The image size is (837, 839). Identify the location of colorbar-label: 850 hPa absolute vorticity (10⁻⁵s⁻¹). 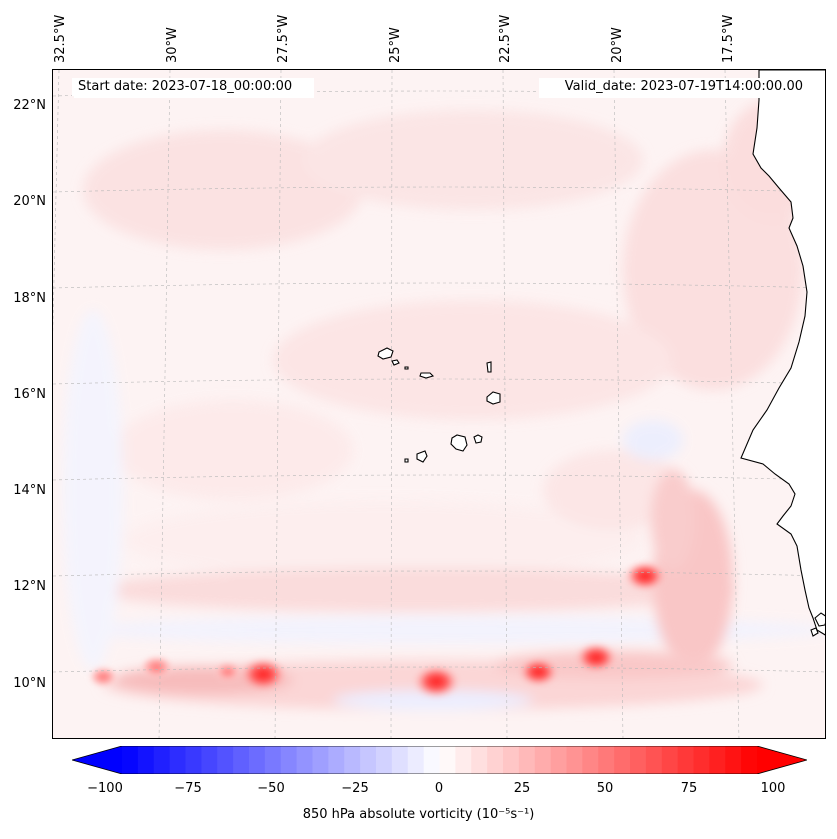
(418, 814).